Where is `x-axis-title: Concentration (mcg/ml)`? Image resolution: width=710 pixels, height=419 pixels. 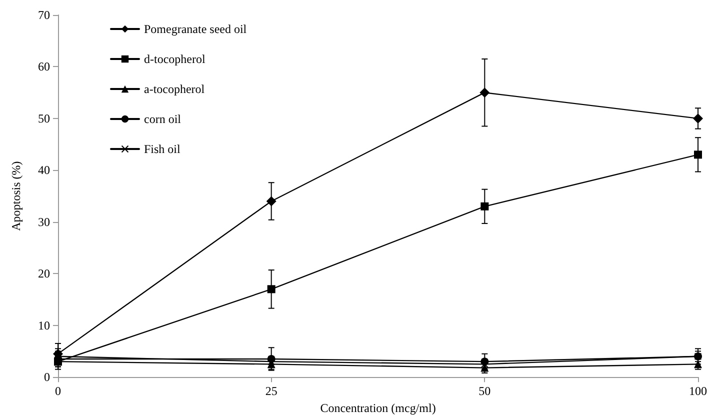
x-axis-title: Concentration (mcg/ml) is located at coordinates (378, 408).